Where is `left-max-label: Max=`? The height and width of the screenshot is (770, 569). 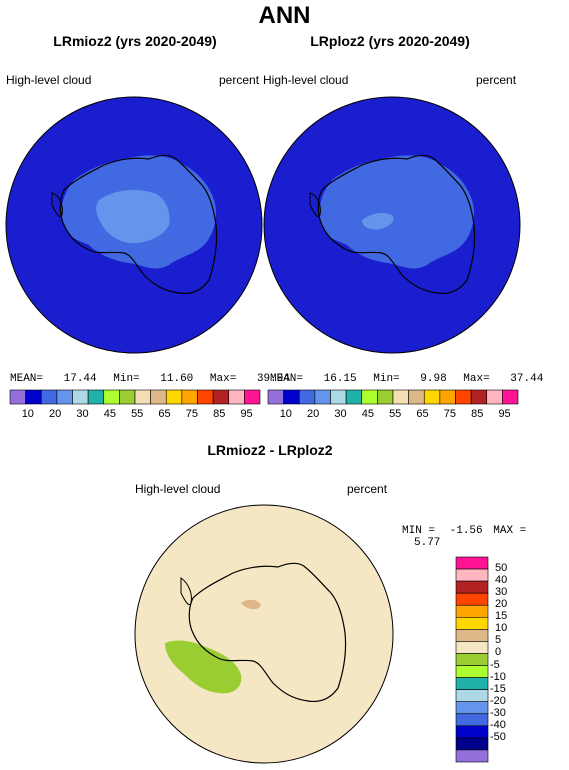
left-max-label: Max= is located at coordinates (223, 379).